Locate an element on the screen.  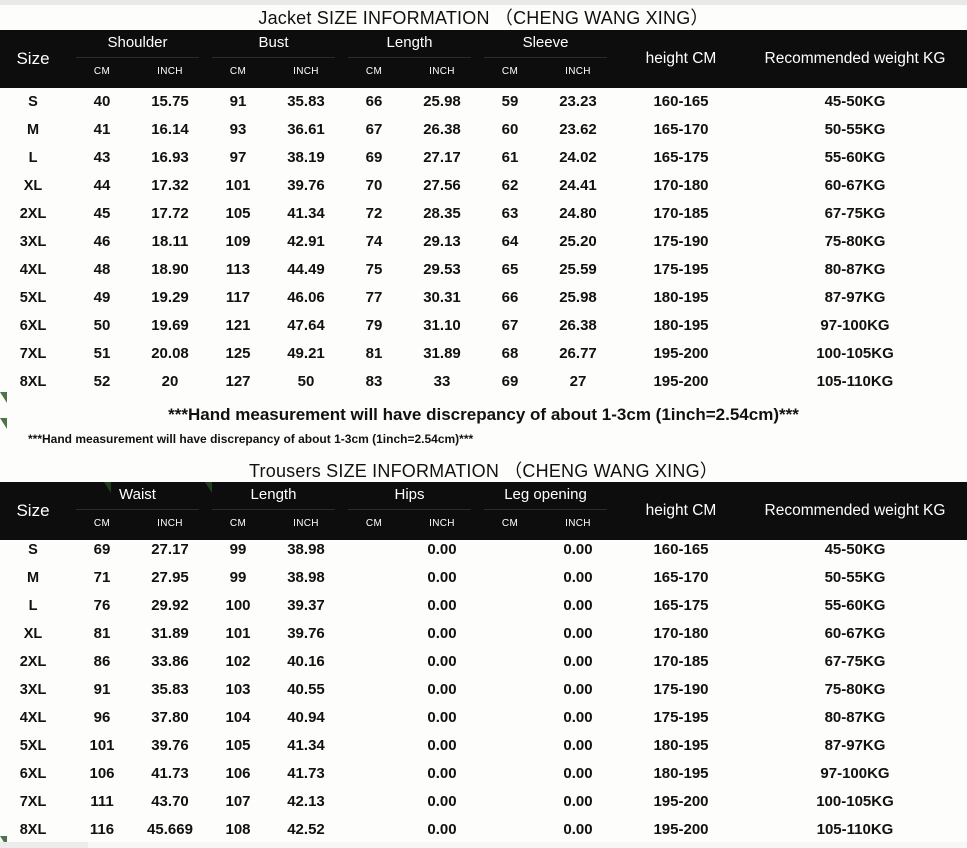
jacket-row-7xl-sleeve-cm: 68 is located at coordinates (510, 353).